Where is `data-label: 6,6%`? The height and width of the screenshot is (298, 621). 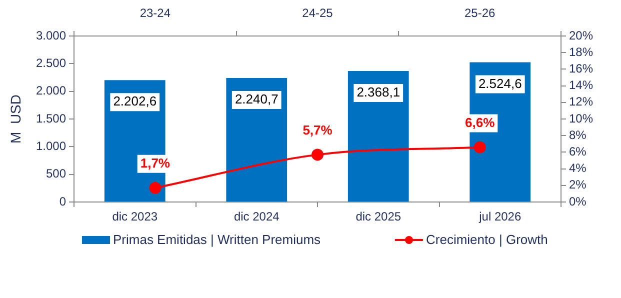 data-label: 6,6% is located at coordinates (480, 122).